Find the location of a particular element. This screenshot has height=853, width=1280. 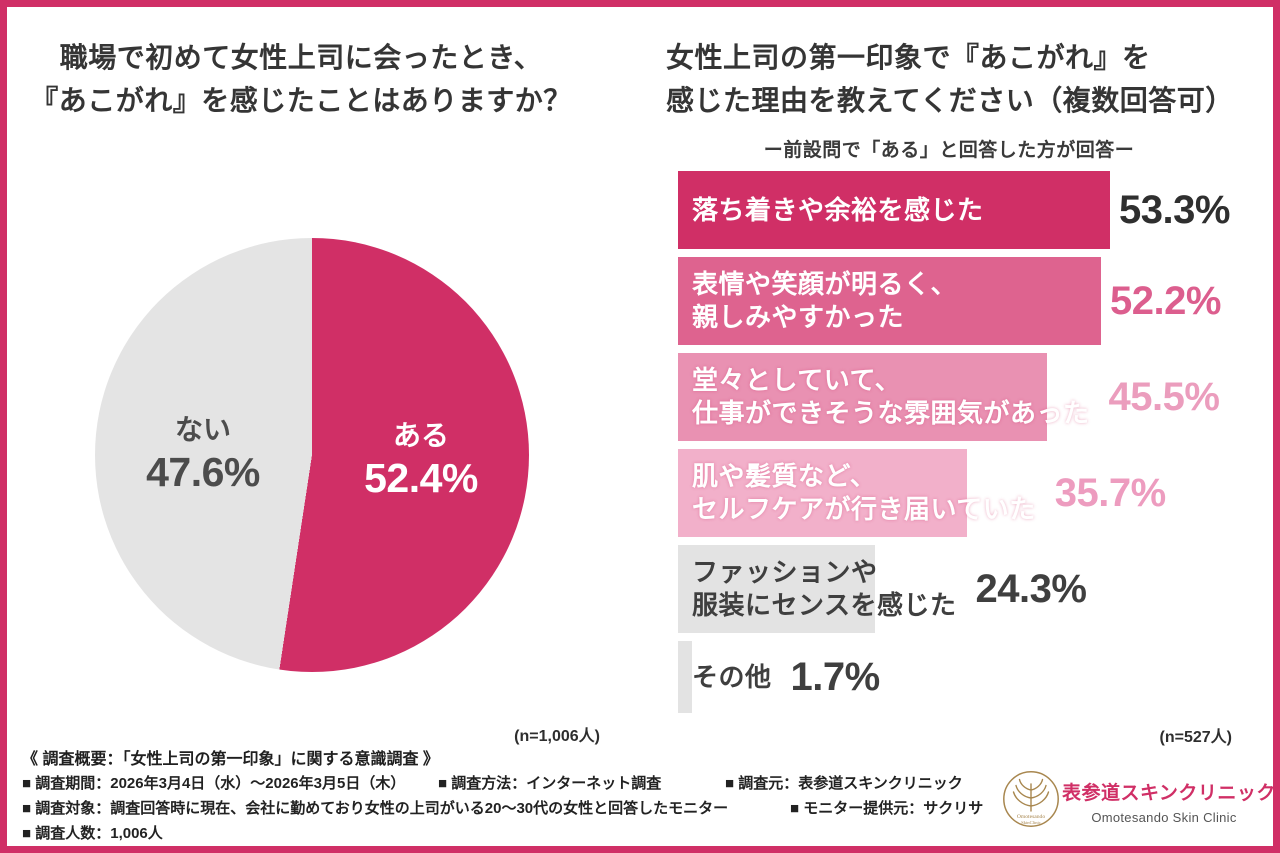

survey-monitor: ■ モニター提供元：サクリサ is located at coordinates (887, 808).